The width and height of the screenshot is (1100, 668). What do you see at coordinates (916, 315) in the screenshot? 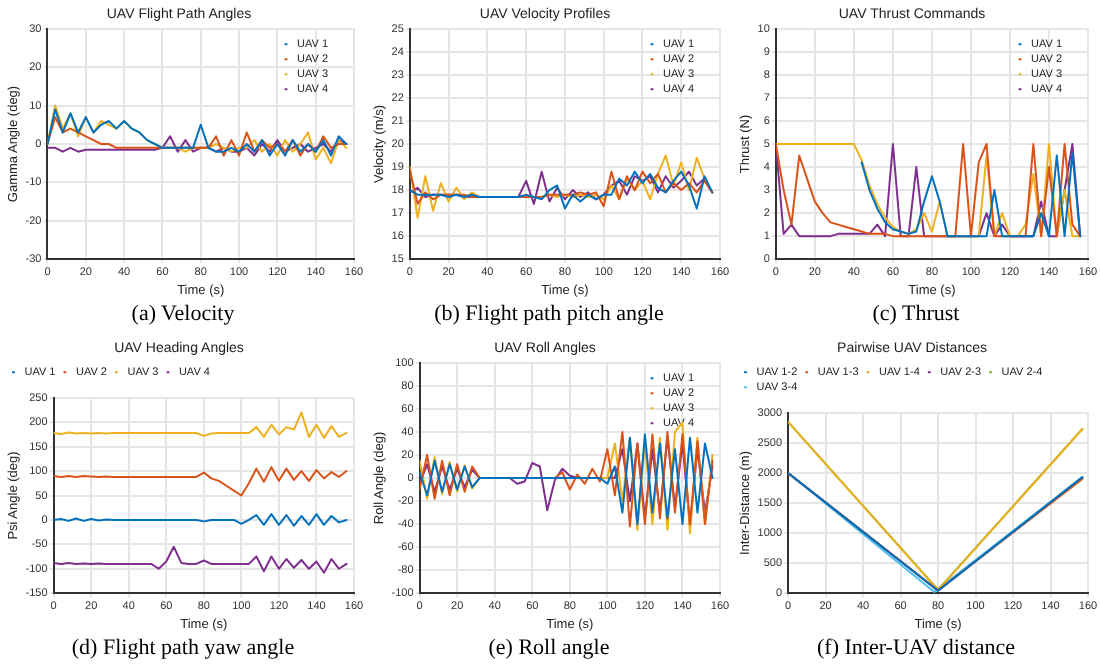
I see `text: (c) Thrust` at bounding box center [916, 315].